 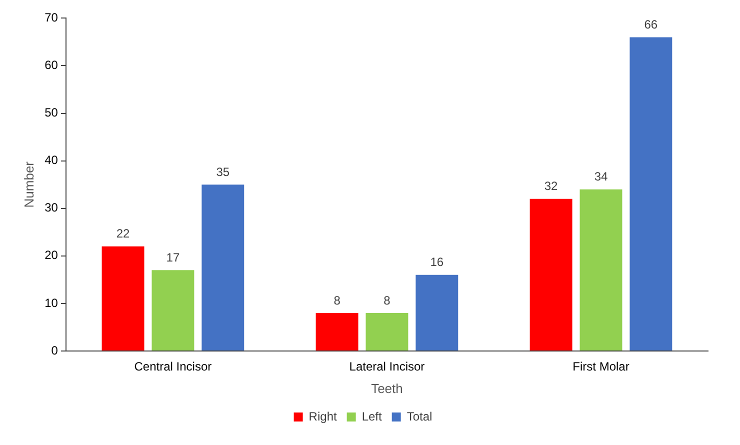 What do you see at coordinates (601, 367) in the screenshot?
I see `x-tick-label: First Molar` at bounding box center [601, 367].